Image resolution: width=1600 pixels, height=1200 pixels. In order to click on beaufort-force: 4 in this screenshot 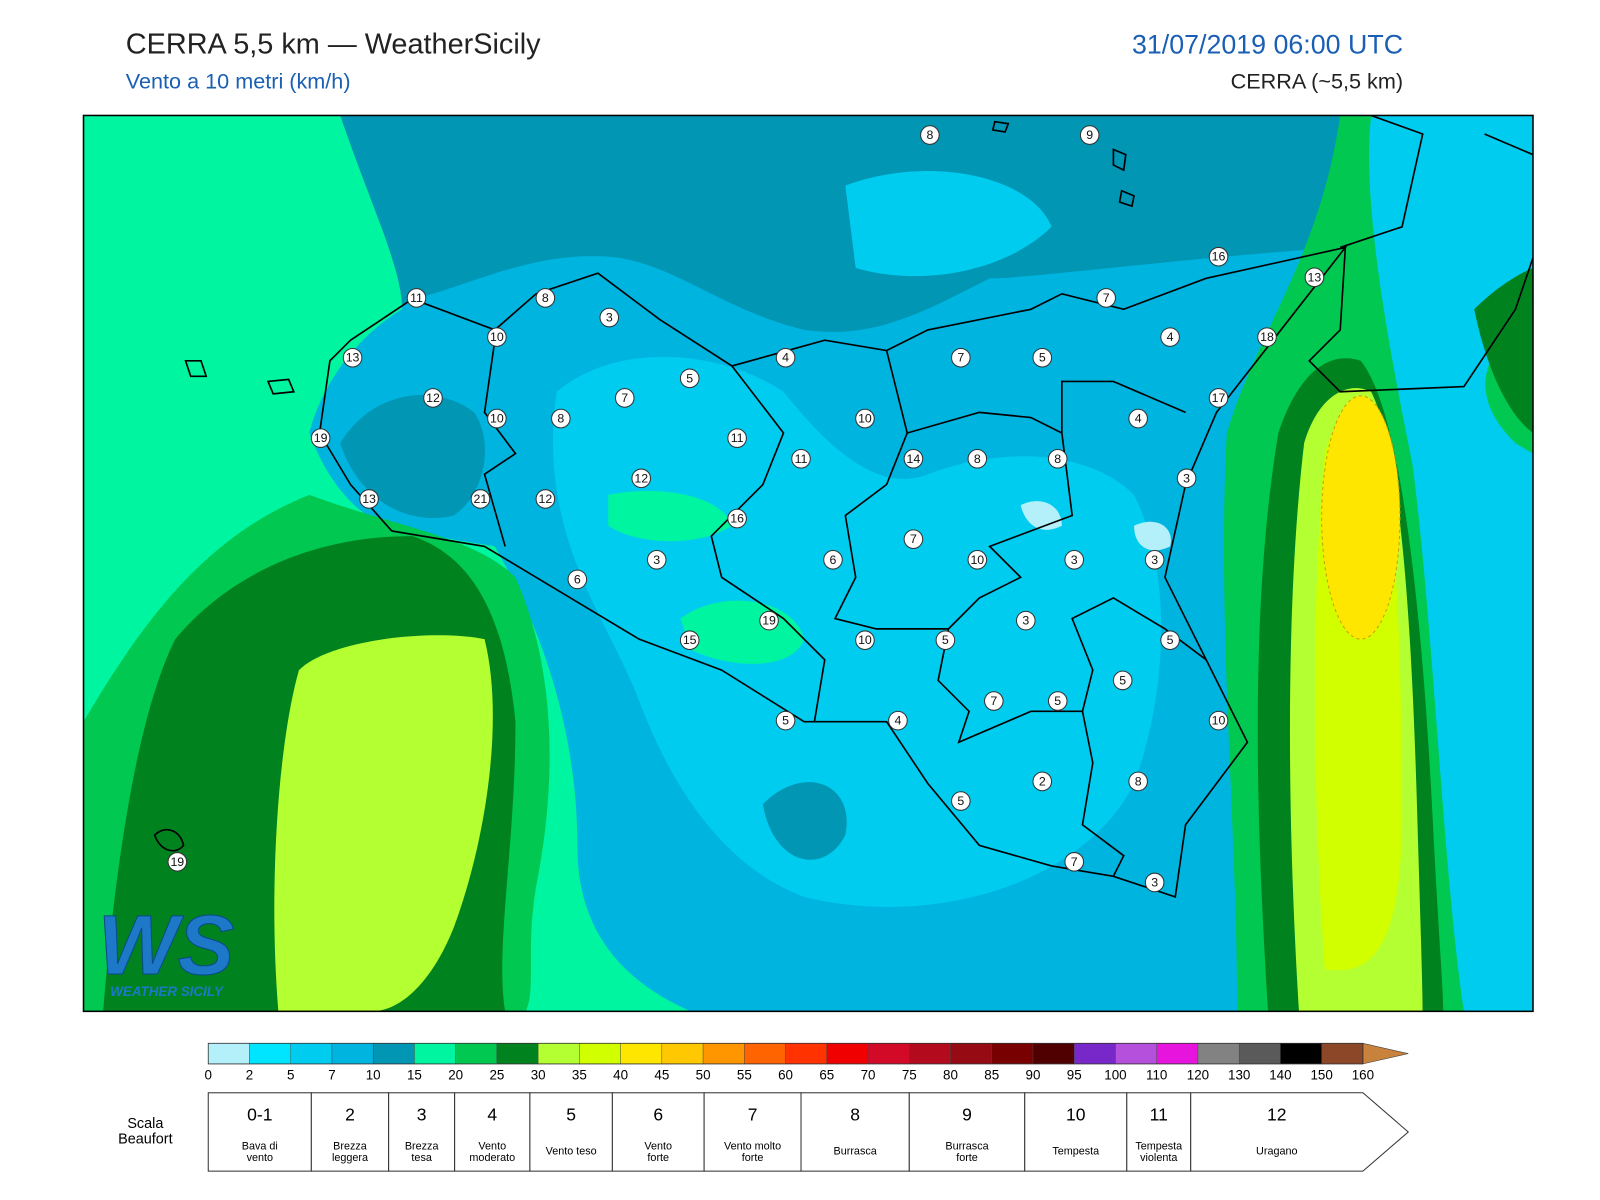, I will do `click(492, 1115)`.